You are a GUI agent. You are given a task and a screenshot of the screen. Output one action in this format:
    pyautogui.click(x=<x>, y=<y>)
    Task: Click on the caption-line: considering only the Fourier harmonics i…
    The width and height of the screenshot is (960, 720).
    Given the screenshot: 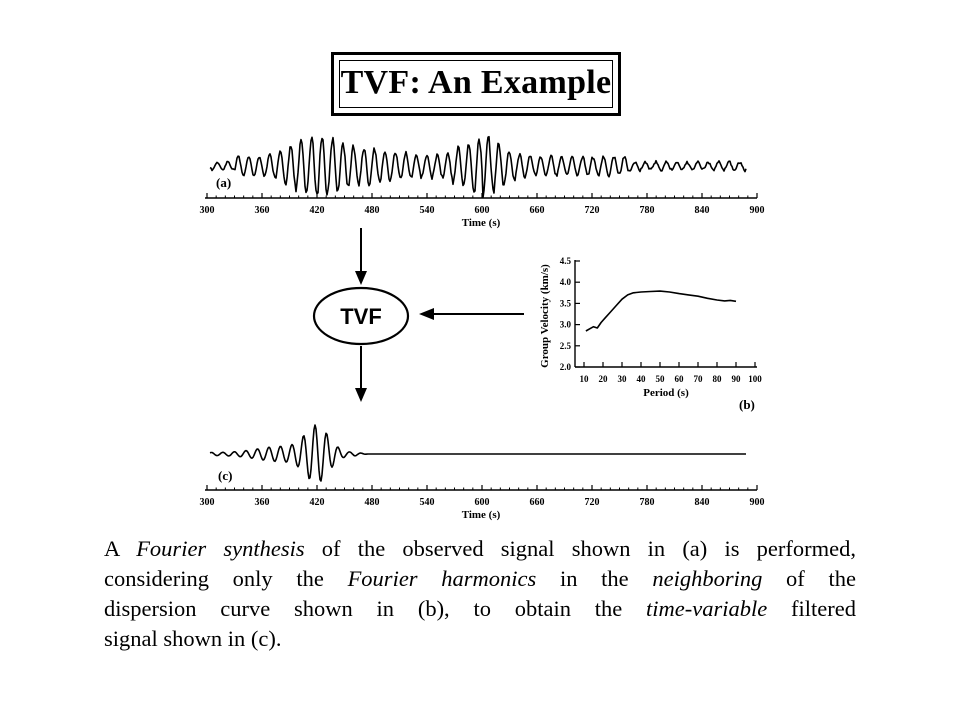 What is the action you would take?
    pyautogui.click(x=480, y=579)
    